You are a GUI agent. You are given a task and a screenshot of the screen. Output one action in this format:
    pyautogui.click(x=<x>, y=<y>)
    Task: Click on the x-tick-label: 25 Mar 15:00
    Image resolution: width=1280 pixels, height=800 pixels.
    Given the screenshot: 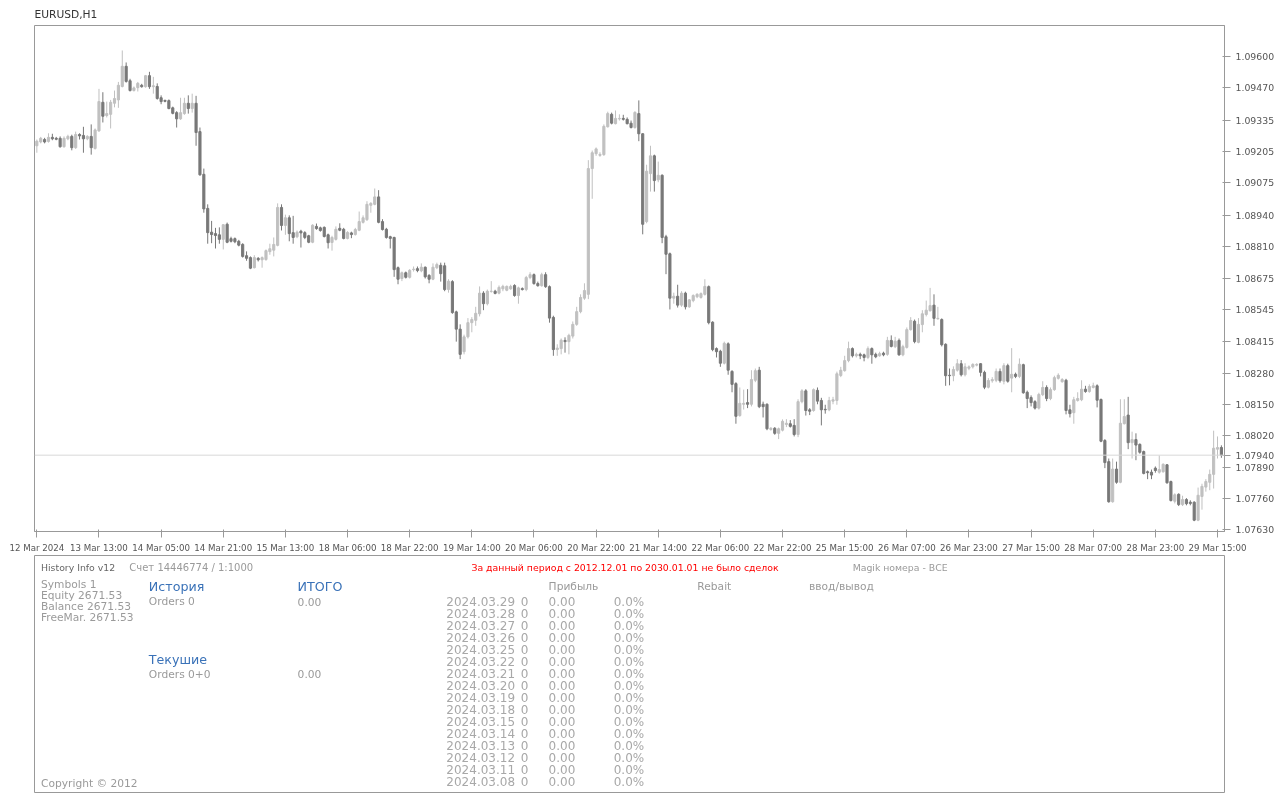 What is the action you would take?
    pyautogui.click(x=844, y=547)
    